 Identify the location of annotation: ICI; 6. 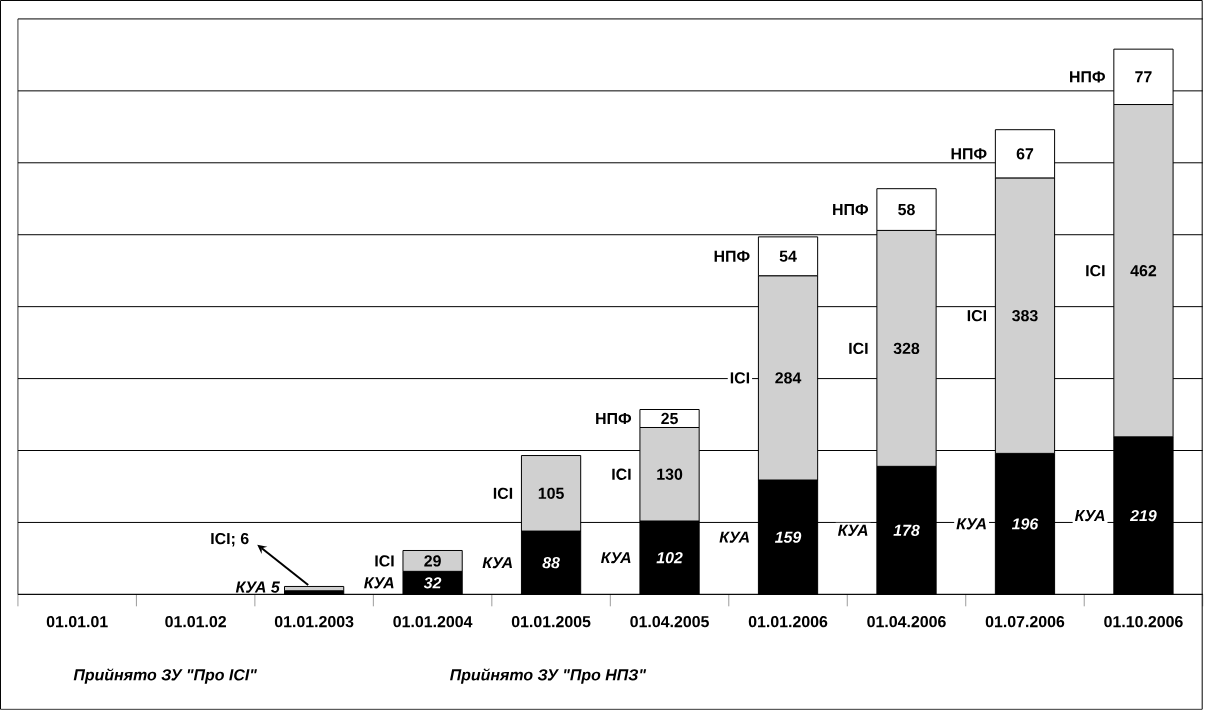
(230, 539).